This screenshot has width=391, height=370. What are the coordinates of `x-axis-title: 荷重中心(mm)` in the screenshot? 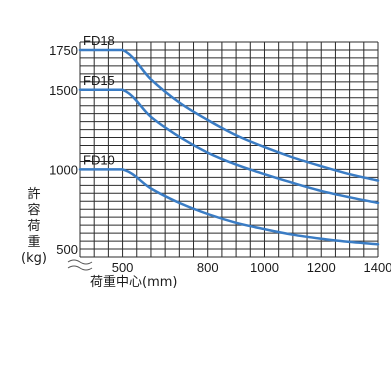 It's located at (133, 282).